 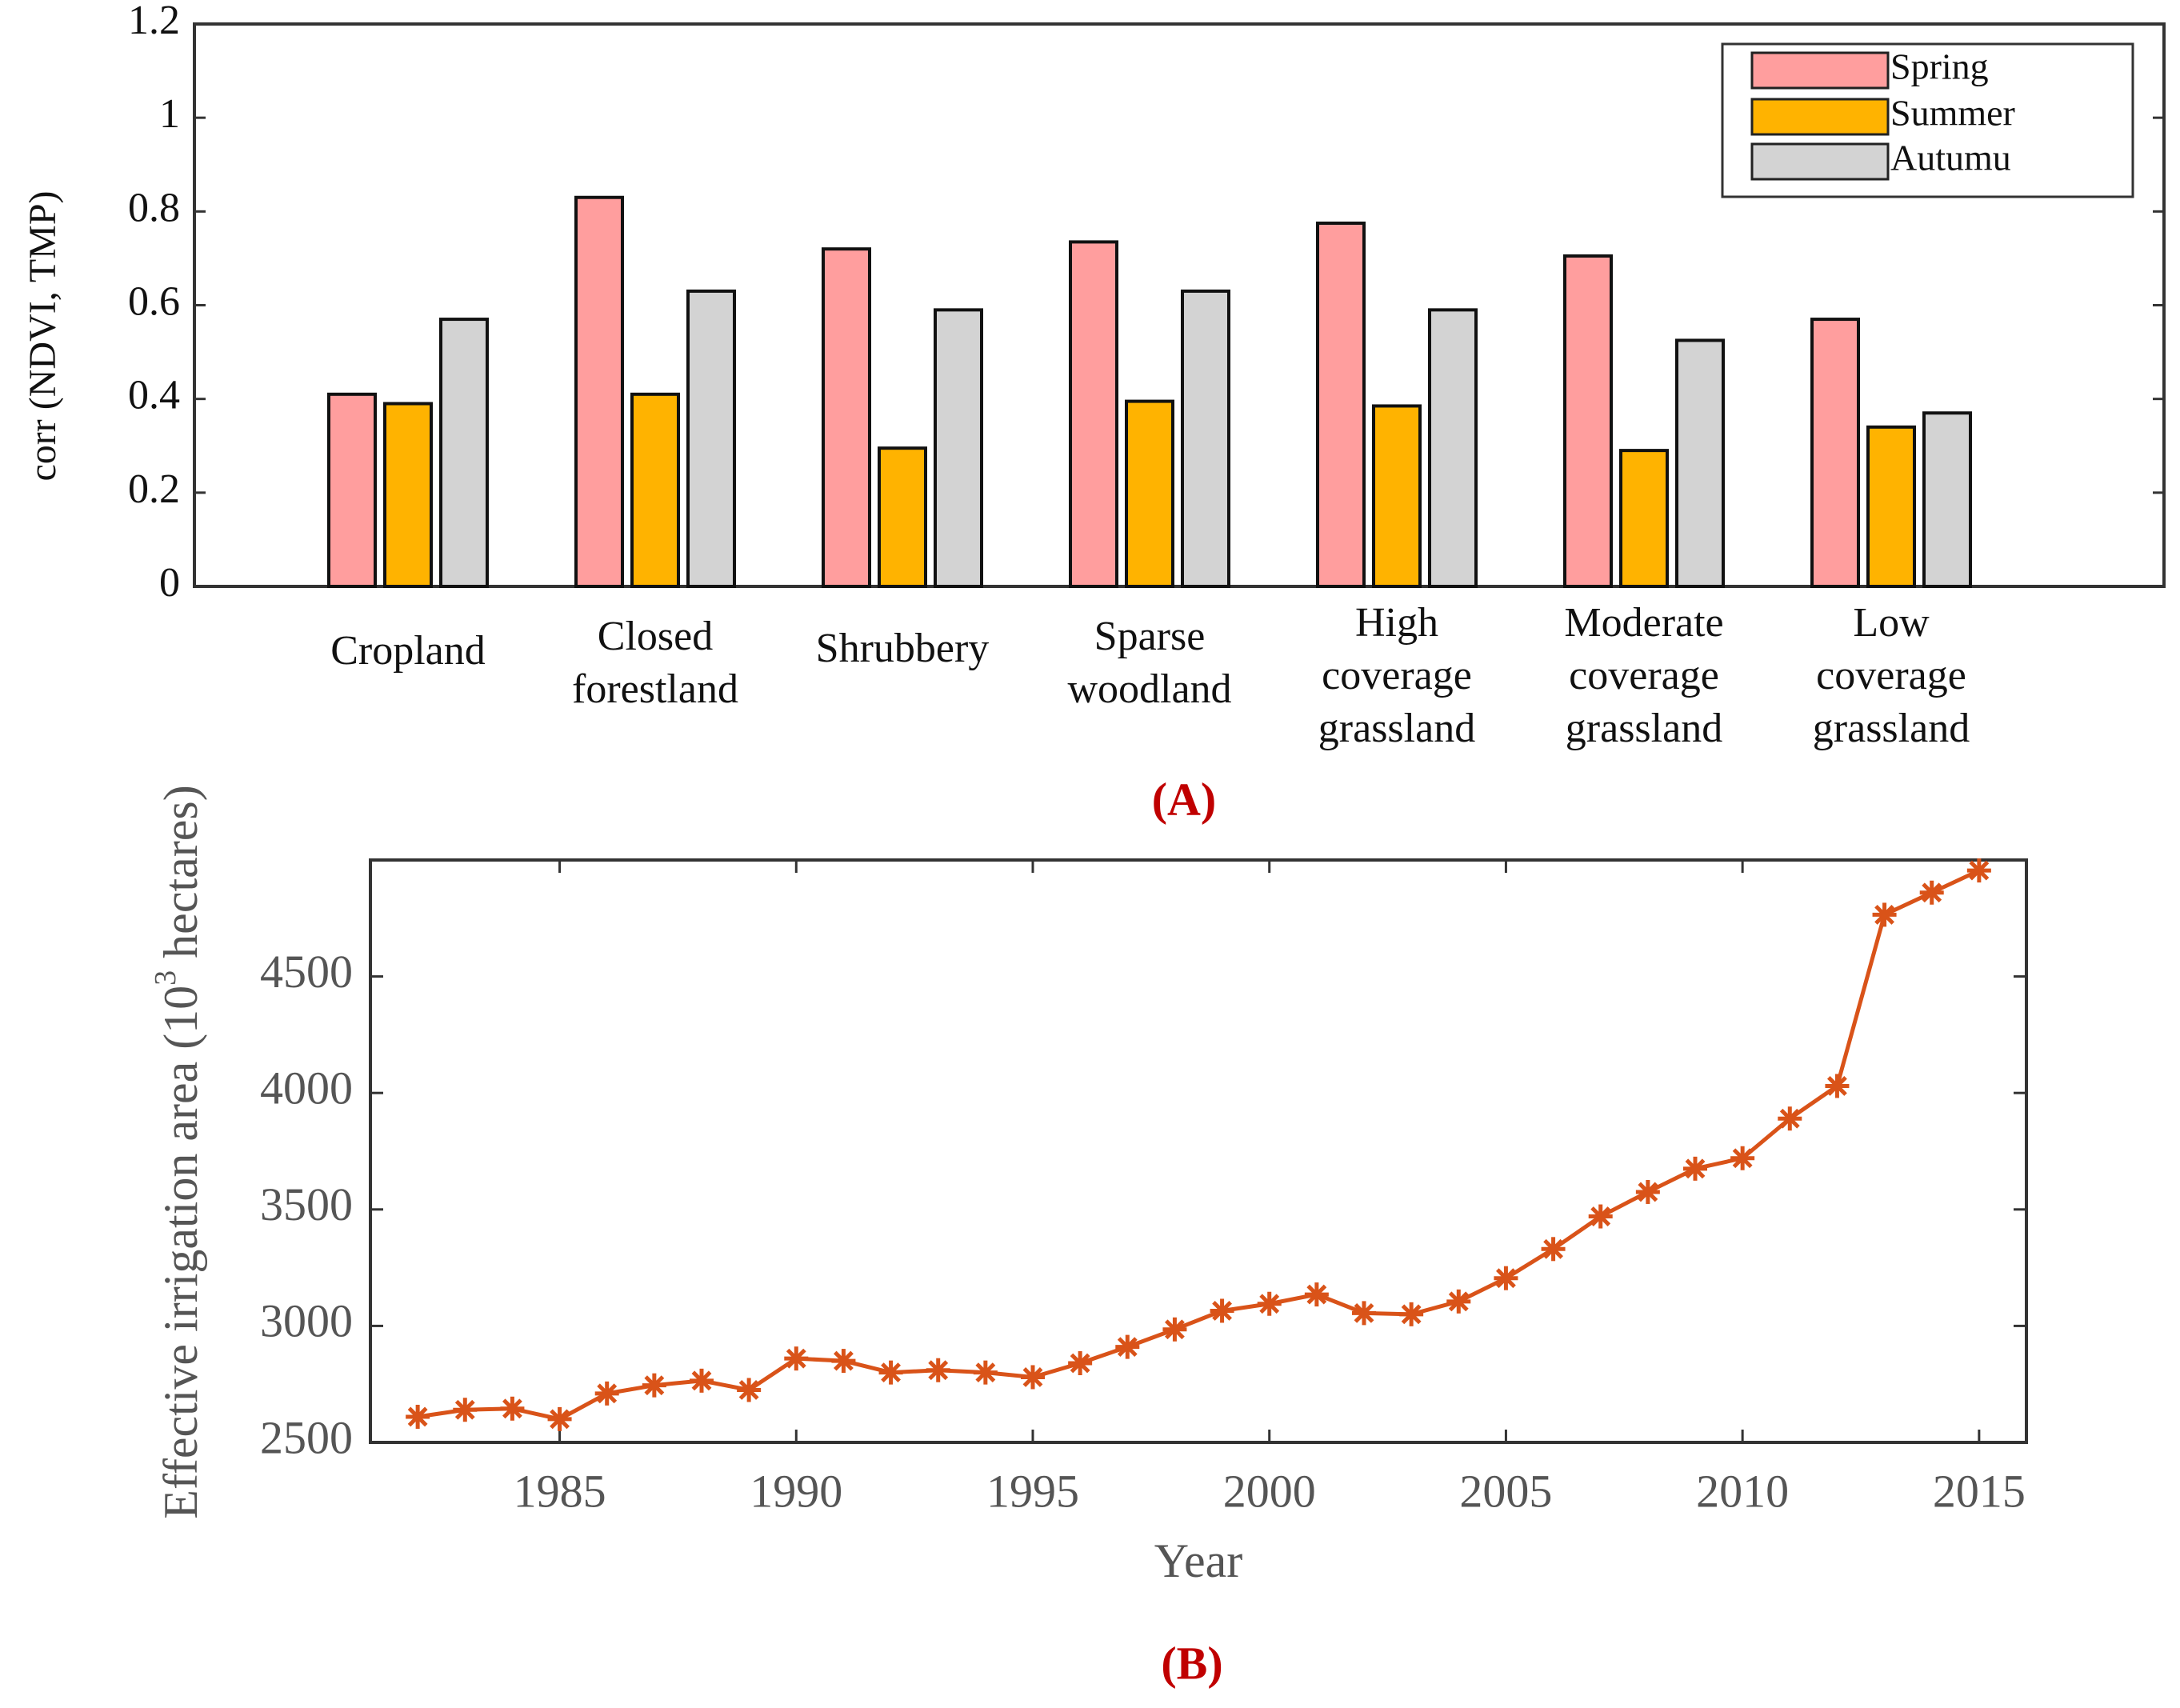 I want to click on y-tick-label: 4000, so click(x=306, y=1088).